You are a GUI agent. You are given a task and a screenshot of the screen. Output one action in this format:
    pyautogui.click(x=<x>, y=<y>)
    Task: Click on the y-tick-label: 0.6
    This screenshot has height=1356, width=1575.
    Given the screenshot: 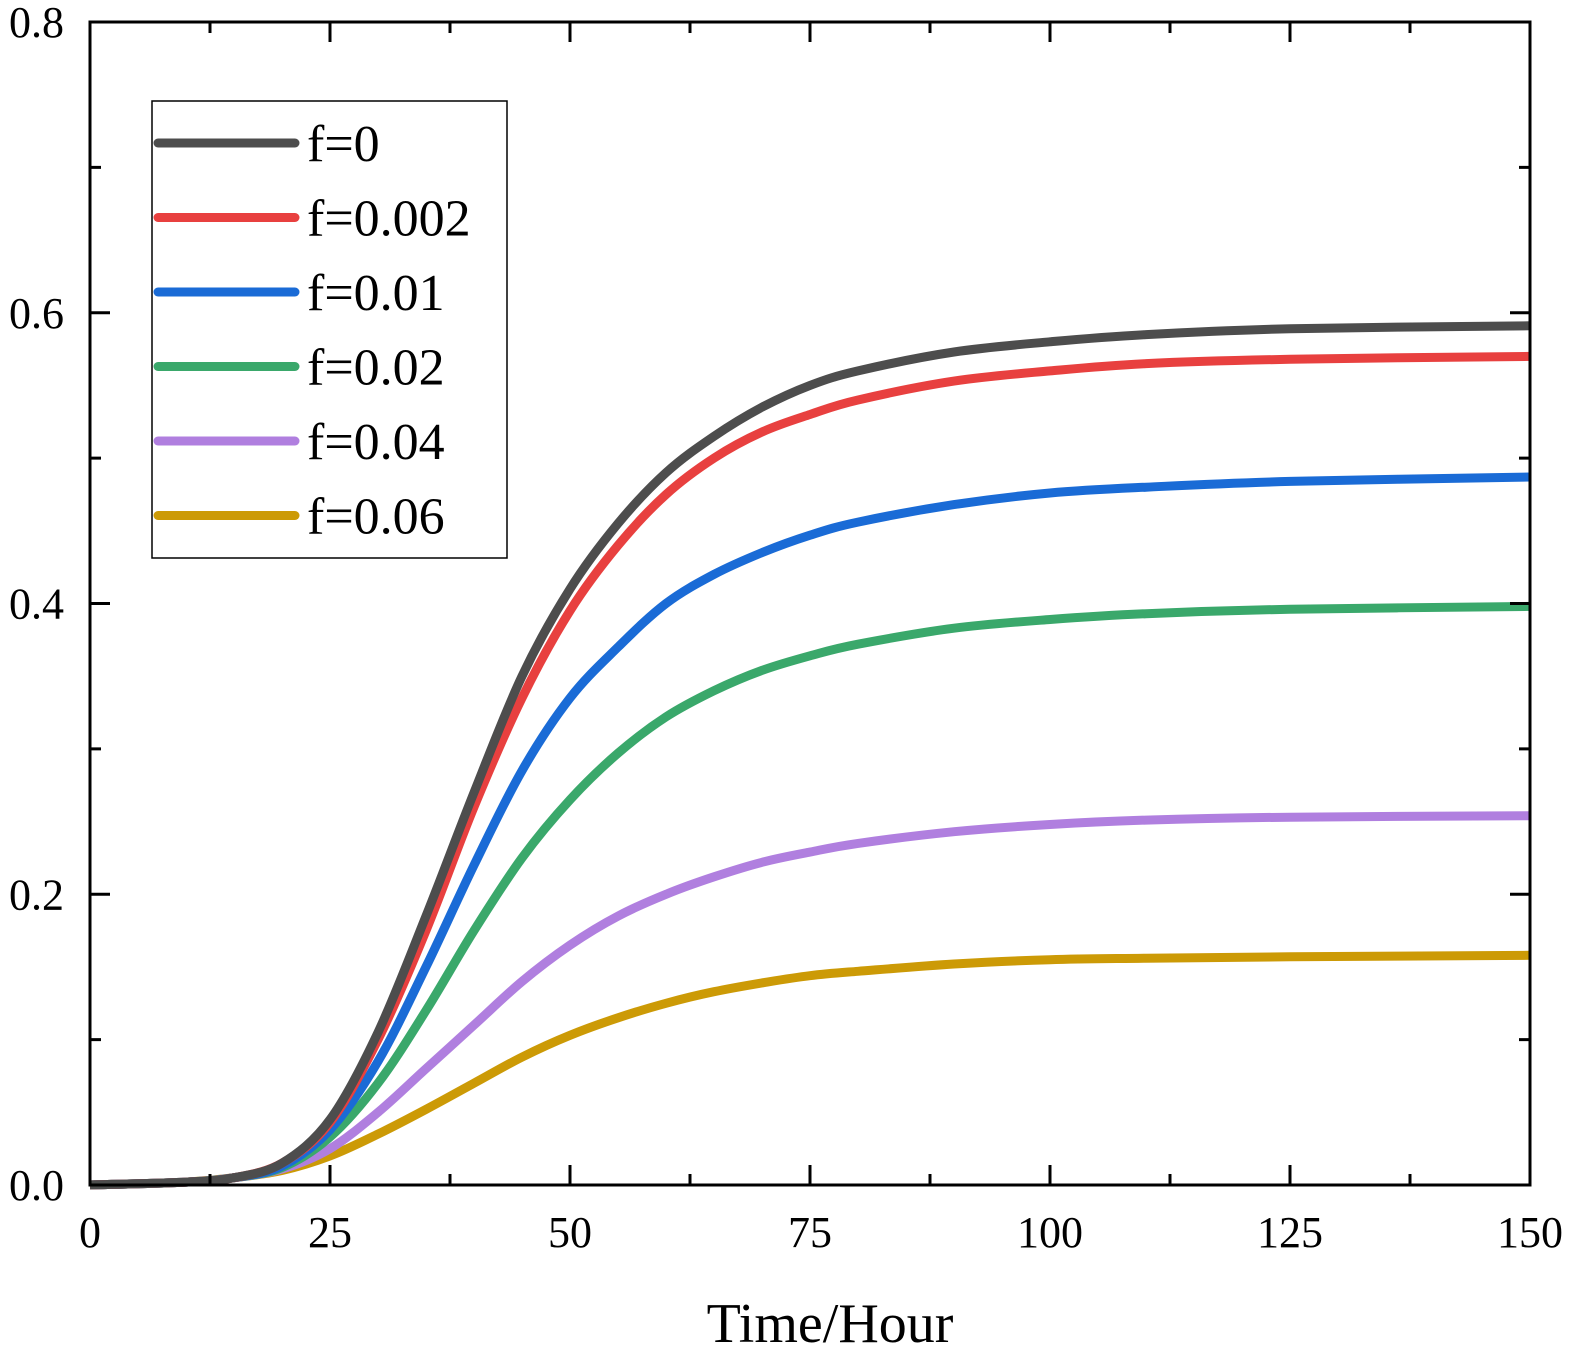 What is the action you would take?
    pyautogui.click(x=36, y=313)
    